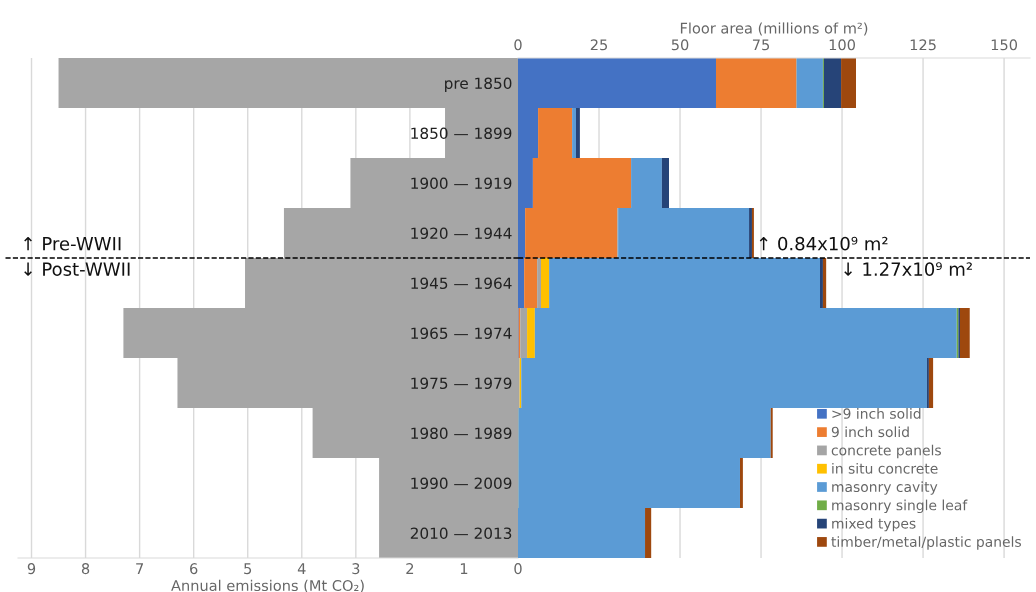 The image size is (1036, 592). What do you see at coordinates (923, 45) in the screenshot?
I see `x-tick-label: 125` at bounding box center [923, 45].